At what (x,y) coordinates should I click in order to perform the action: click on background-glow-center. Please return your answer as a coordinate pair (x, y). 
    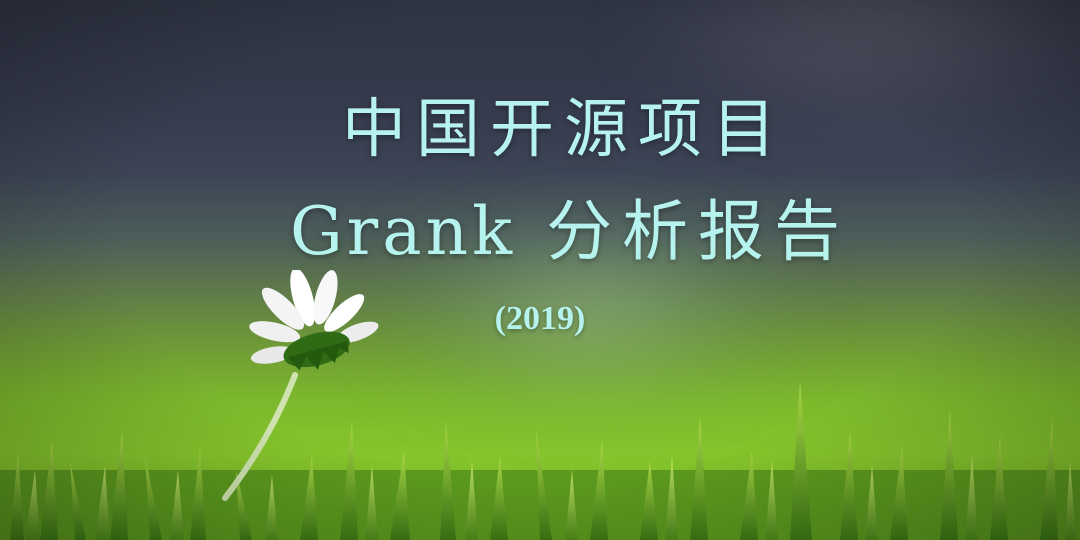
    Looking at the image, I should click on (590, 310).